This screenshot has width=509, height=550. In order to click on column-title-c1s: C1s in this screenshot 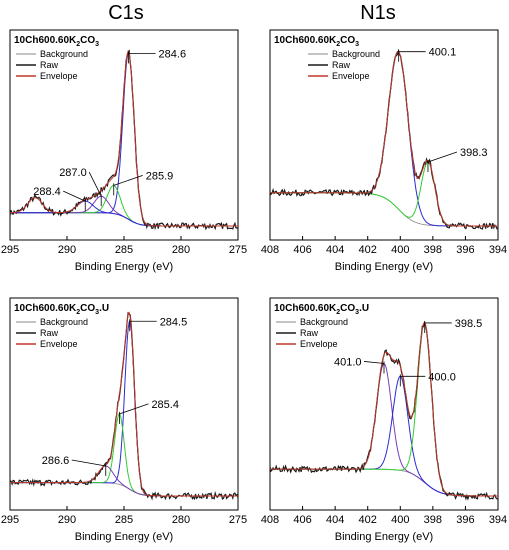, I will do `click(126, 13)`.